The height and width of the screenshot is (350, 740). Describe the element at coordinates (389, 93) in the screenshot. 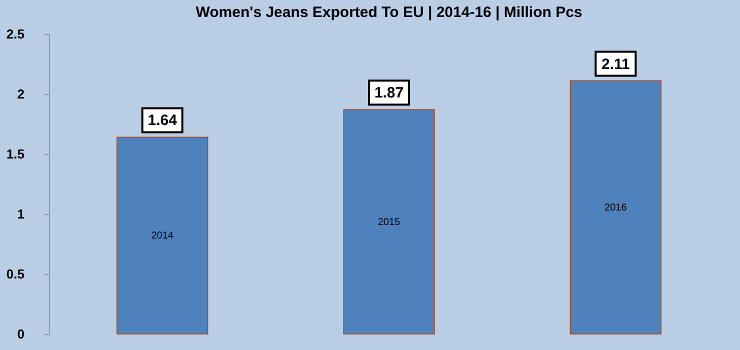

I see `data-label: 1.87` at that location.